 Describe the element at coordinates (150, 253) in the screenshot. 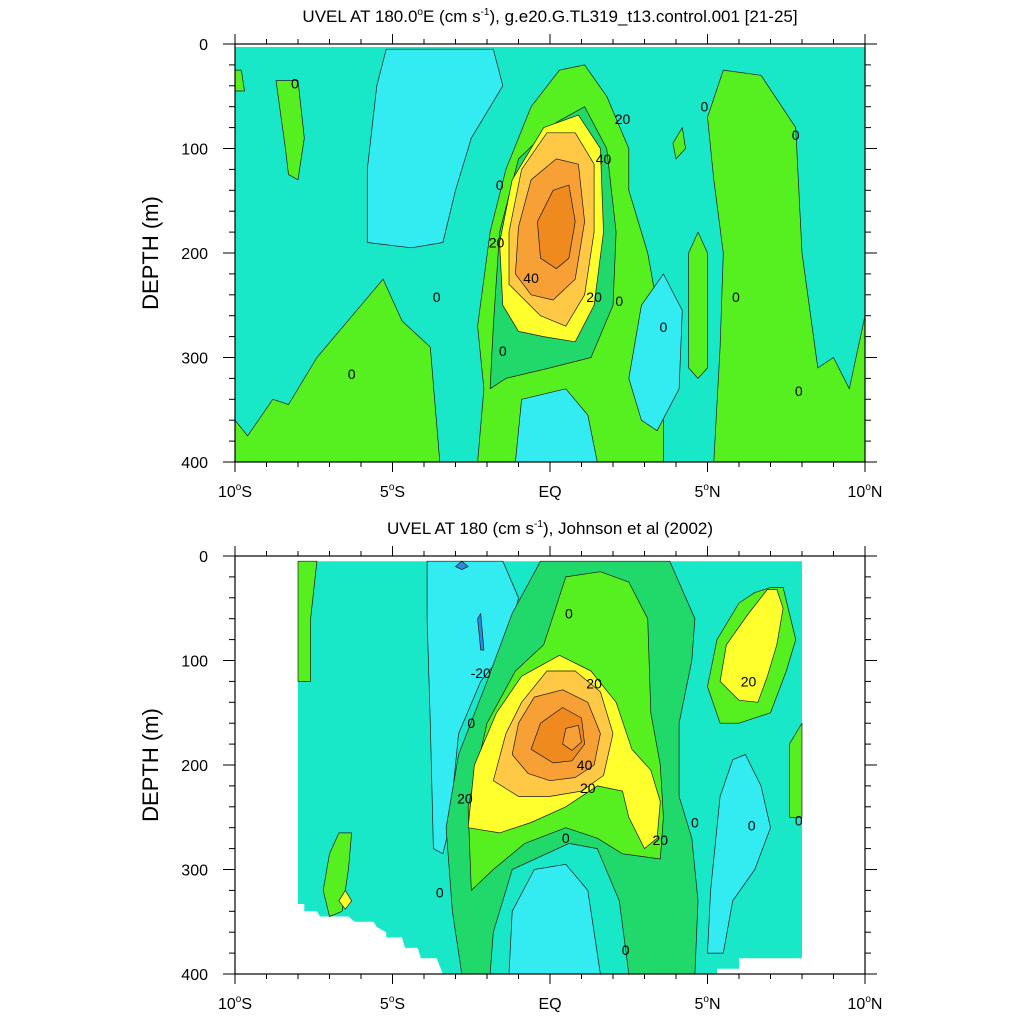

I see `top-panel-ylabel: DEPTH (m)` at that location.